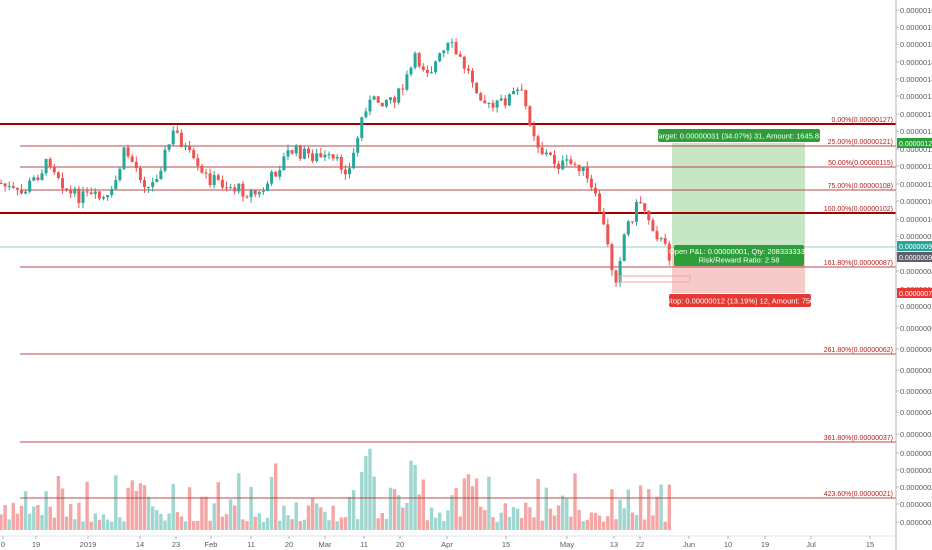 This screenshot has width=932, height=550. Describe the element at coordinates (916, 131) in the screenshot. I see `price-tick-label: 0.00000125` at that location.